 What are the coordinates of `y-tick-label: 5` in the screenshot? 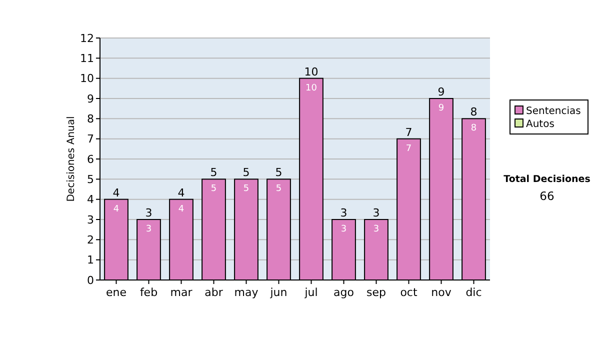 It's located at (90, 179).